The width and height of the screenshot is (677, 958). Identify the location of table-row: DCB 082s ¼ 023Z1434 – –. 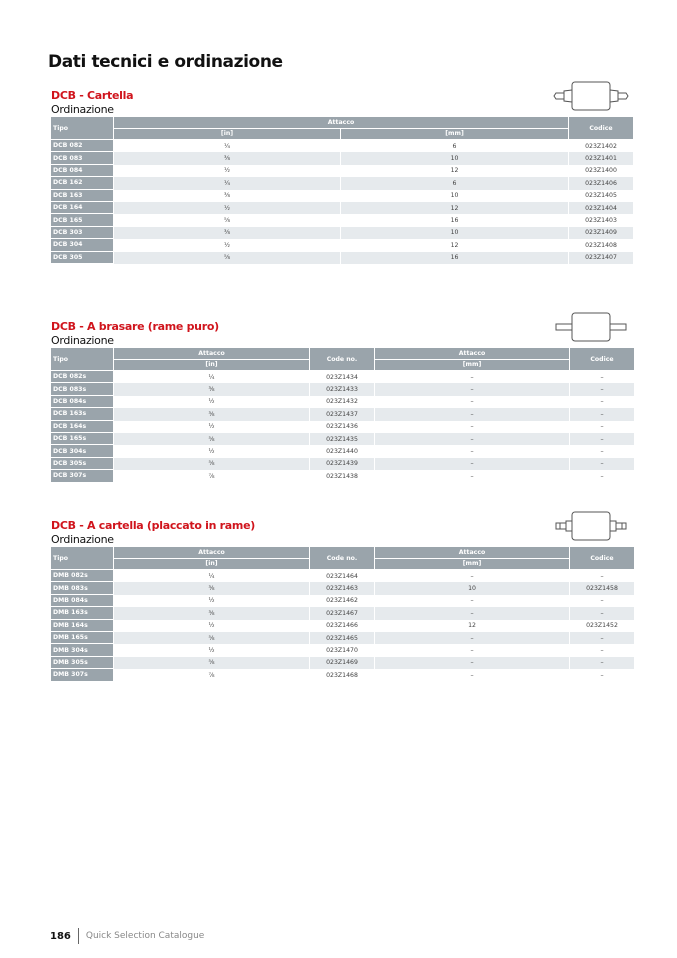
(342, 377).